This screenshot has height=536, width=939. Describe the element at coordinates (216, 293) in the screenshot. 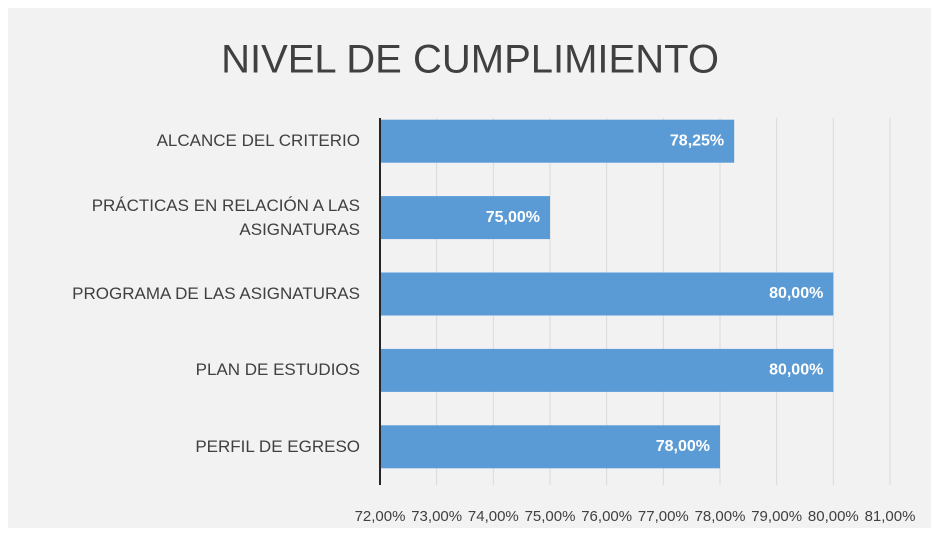

I see `y-tick-label: PROGRAMA DE LAS ASIGNATURAS` at that location.